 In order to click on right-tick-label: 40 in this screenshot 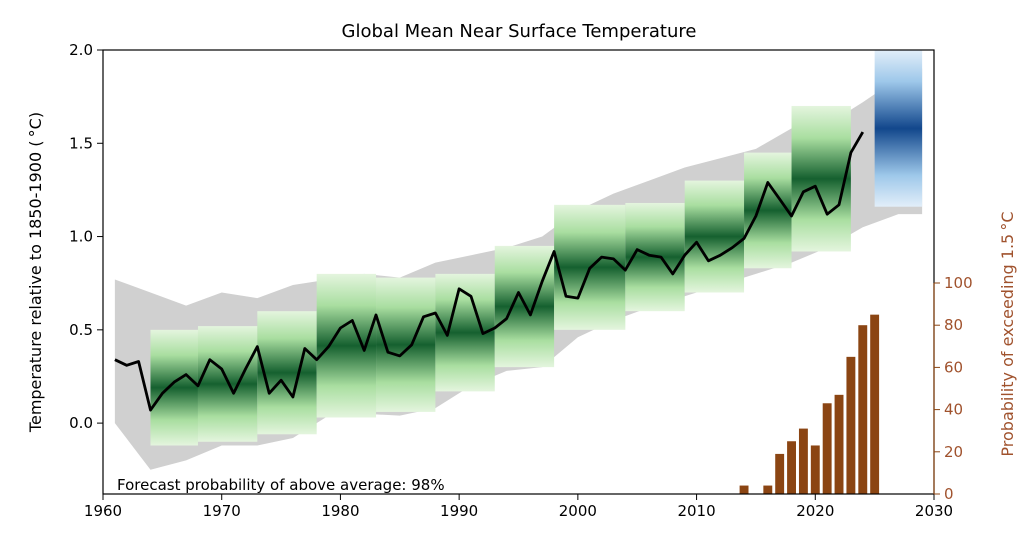, I will do `click(953, 410)`.